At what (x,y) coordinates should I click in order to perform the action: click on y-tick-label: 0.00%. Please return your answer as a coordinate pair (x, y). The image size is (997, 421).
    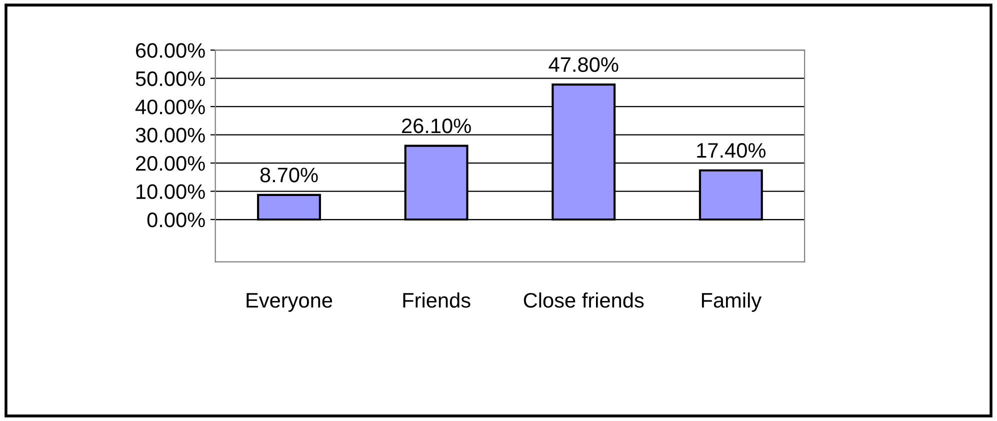
    Looking at the image, I should click on (176, 220).